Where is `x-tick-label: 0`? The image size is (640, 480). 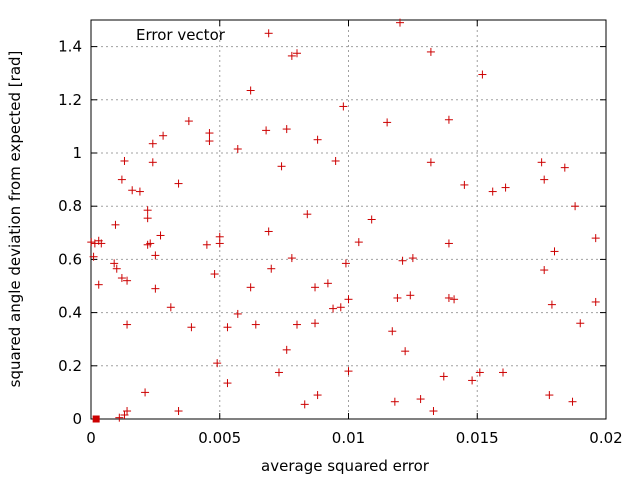
x-tick-label: 0 is located at coordinates (91, 438).